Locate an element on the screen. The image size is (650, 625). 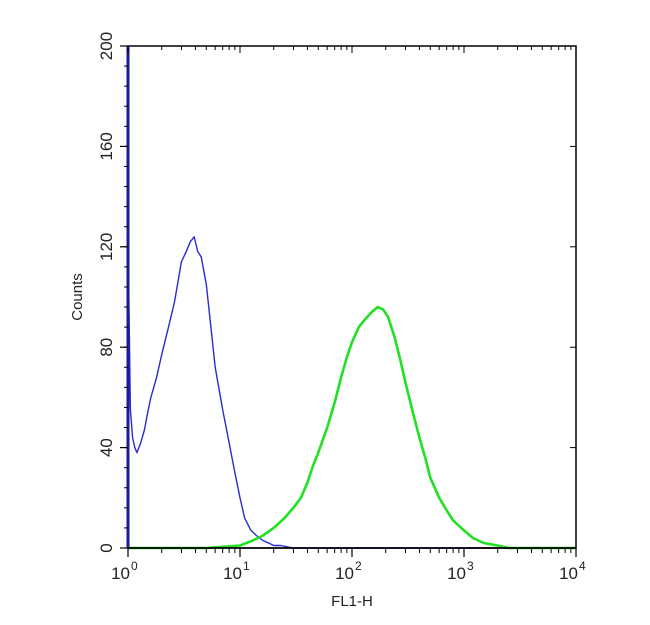
x-tick-label-exponent: 3 is located at coordinates (470, 566).